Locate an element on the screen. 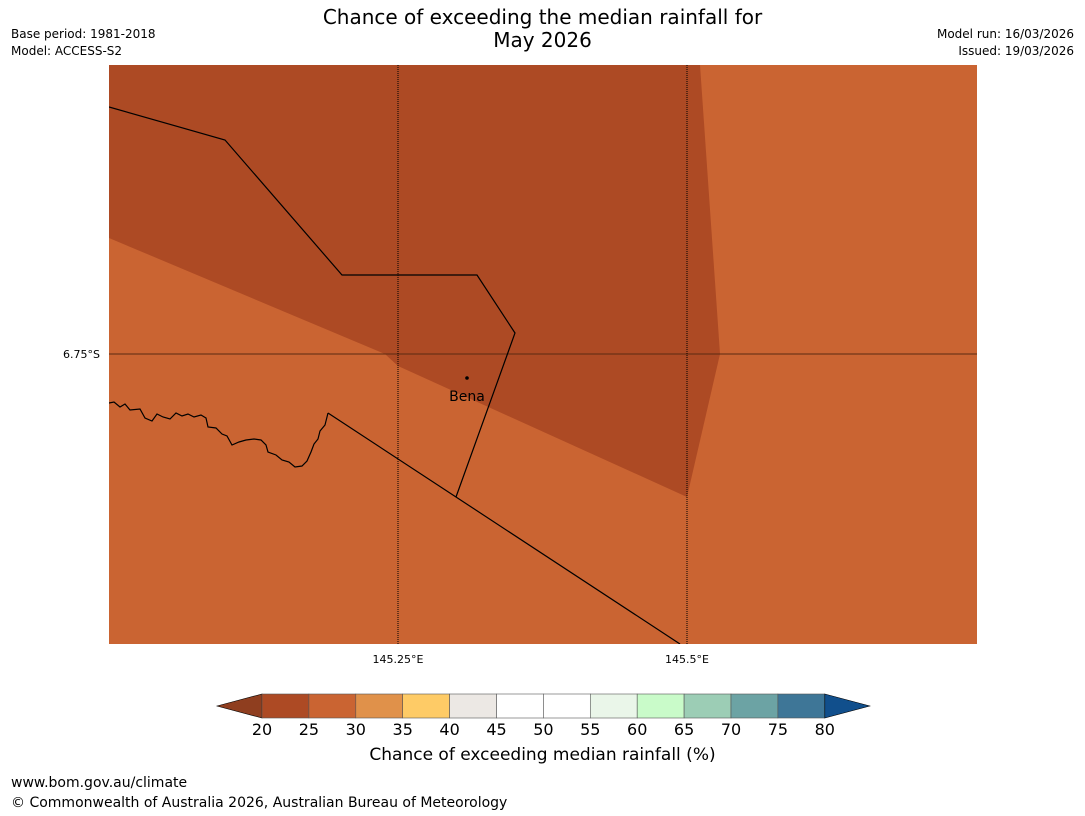 The height and width of the screenshot is (816, 1085). colorbar-tick-label: 40 is located at coordinates (449, 729).